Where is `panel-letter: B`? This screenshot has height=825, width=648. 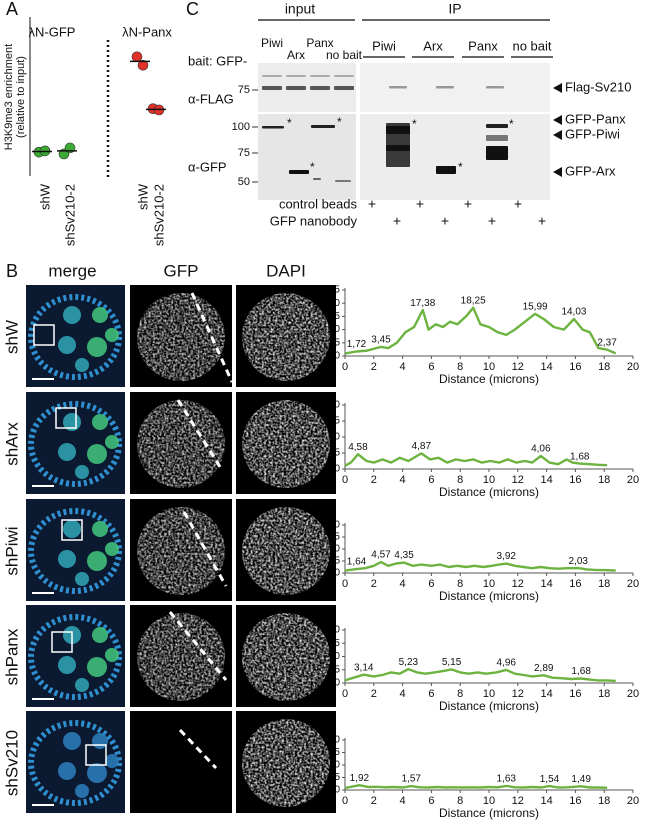
panel-letter: B is located at coordinates (12, 271).